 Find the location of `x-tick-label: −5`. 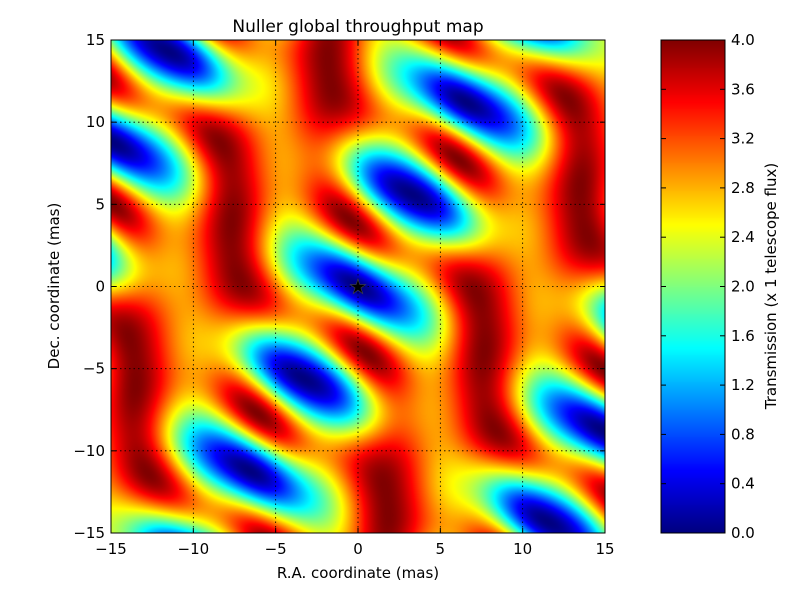

x-tick-label: −5 is located at coordinates (276, 549).